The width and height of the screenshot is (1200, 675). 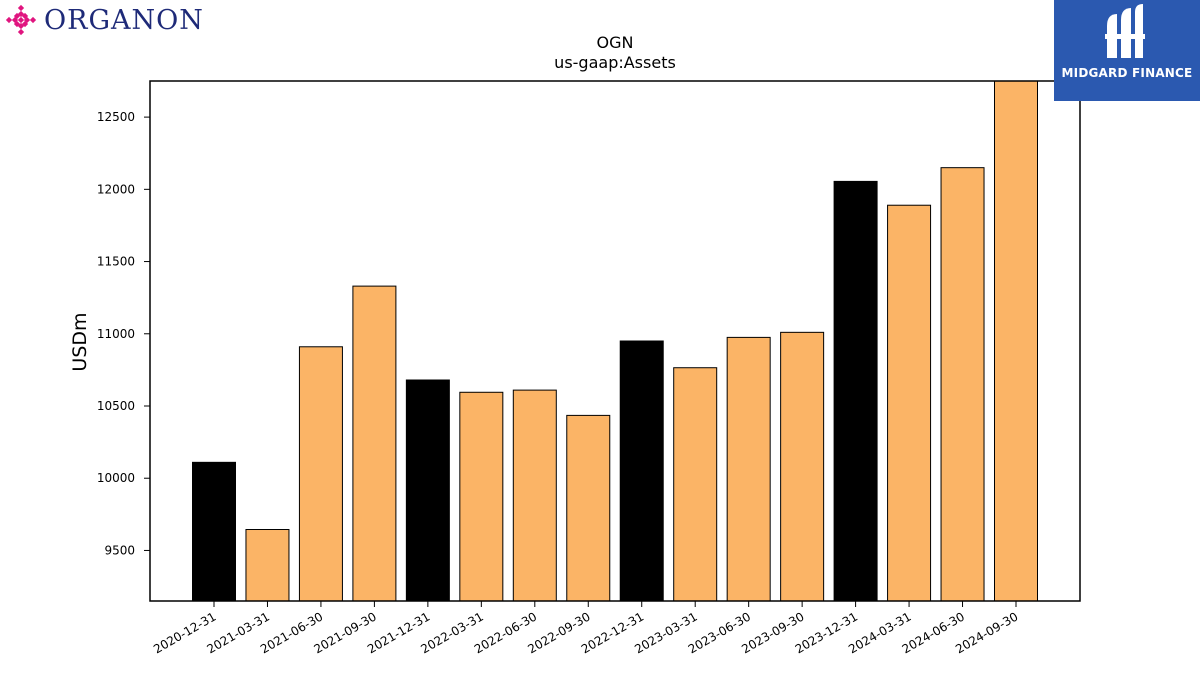 I want to click on midgard-logo-text: MIDGARD FINANCE, so click(x=1127, y=73).